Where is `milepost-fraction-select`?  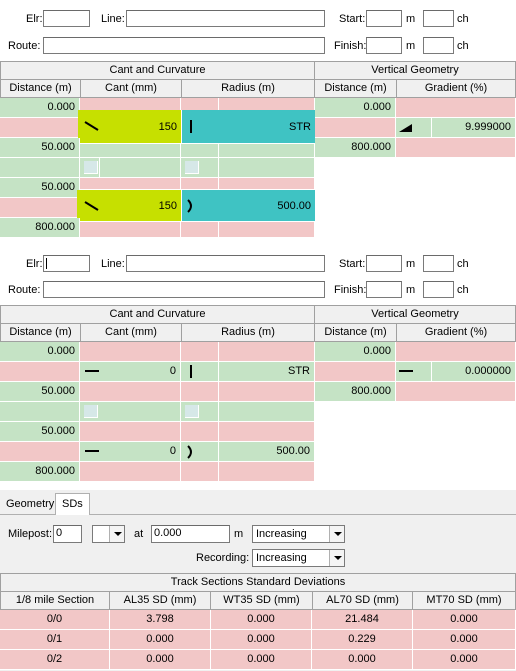
milepost-fraction-select is located at coordinates (108, 534).